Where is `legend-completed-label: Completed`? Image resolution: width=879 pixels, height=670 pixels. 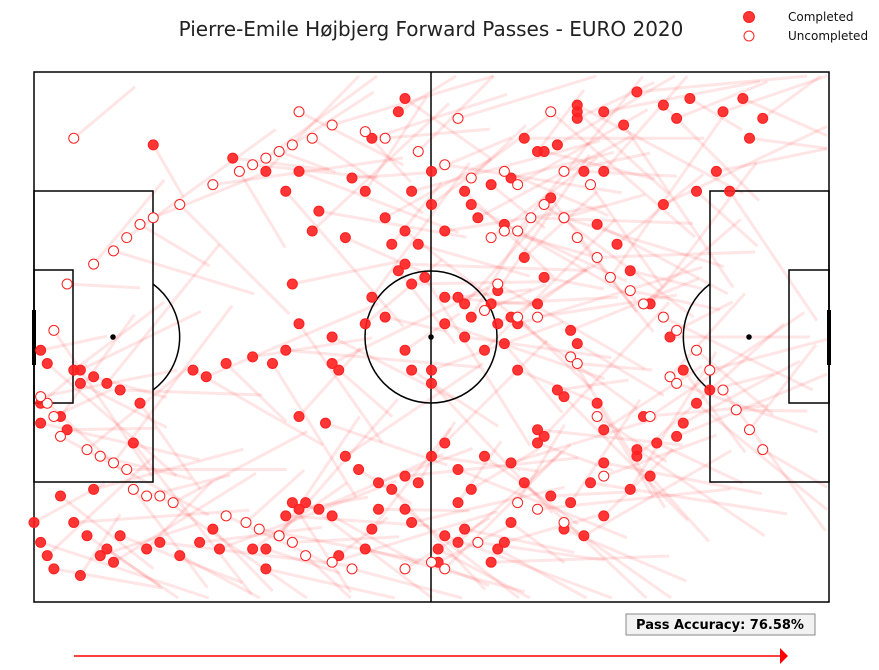 legend-completed-label: Completed is located at coordinates (820, 17).